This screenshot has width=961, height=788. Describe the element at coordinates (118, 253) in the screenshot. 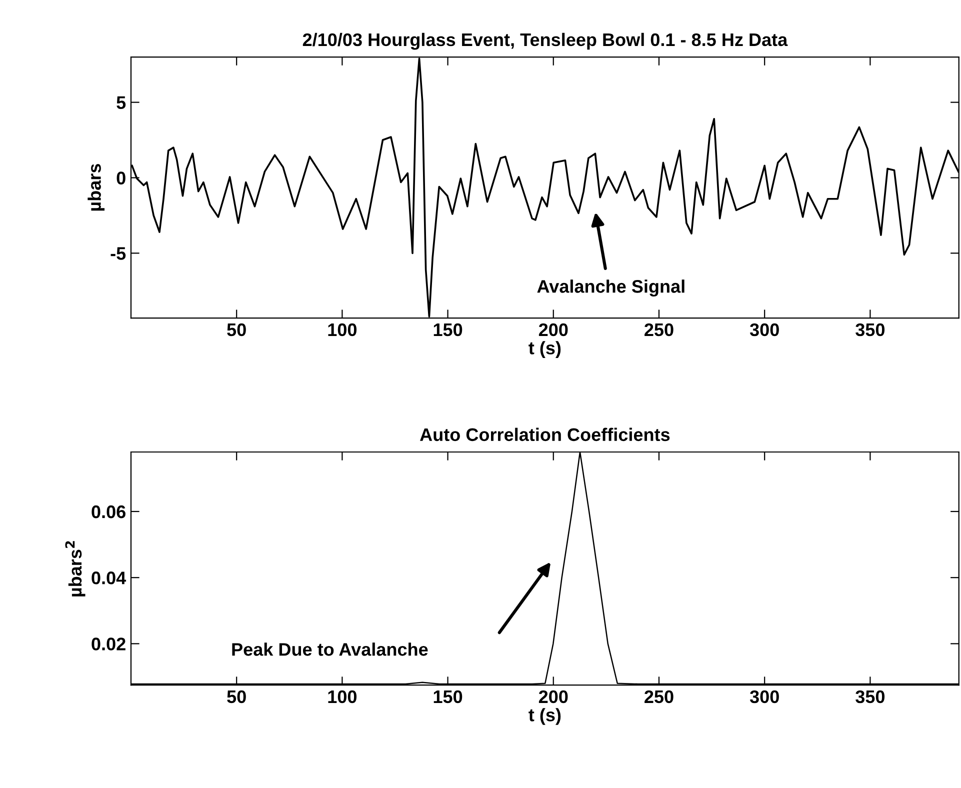

I see `y-tick-label: -5` at that location.